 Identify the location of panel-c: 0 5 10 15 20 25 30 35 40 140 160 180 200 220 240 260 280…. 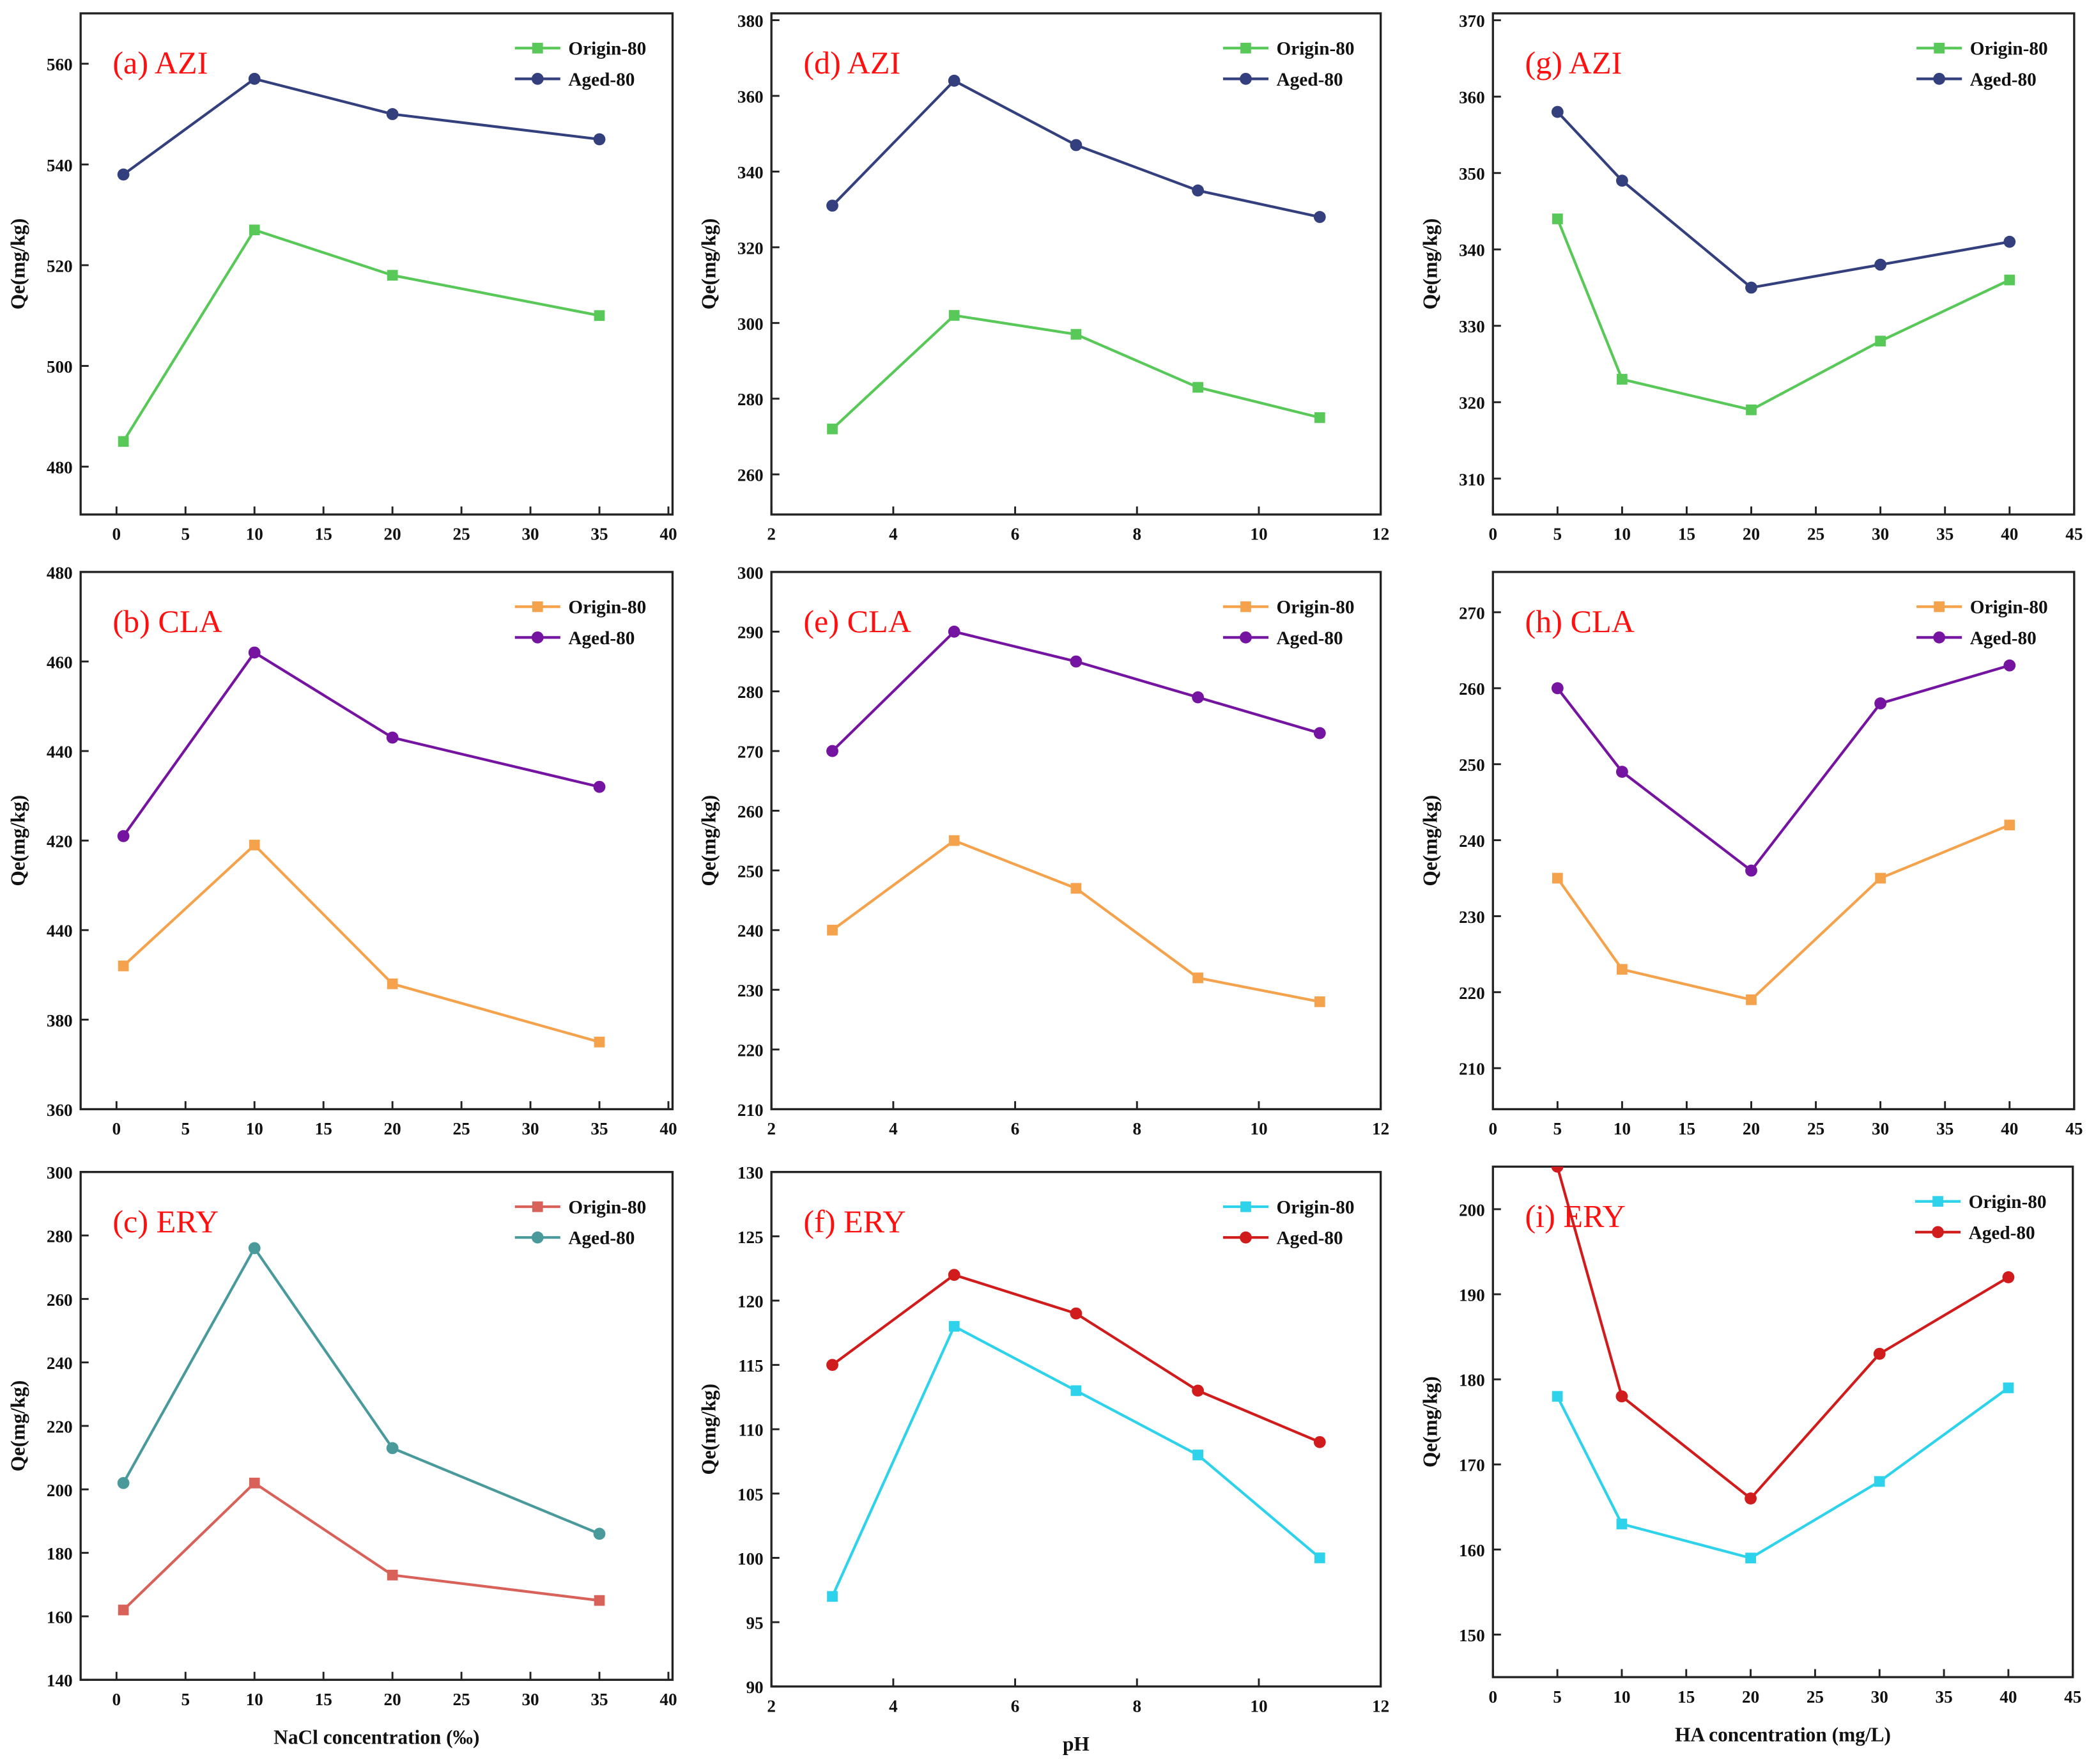
(342, 1455).